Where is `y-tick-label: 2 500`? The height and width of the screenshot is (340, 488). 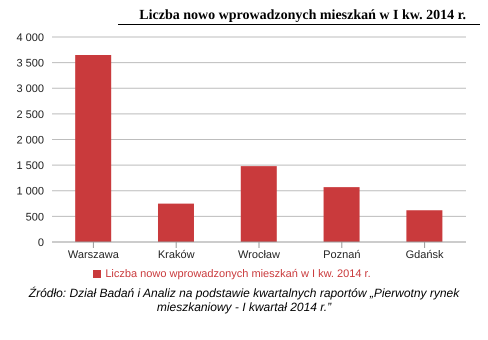 y-tick-label: 2 500 is located at coordinates (30, 114).